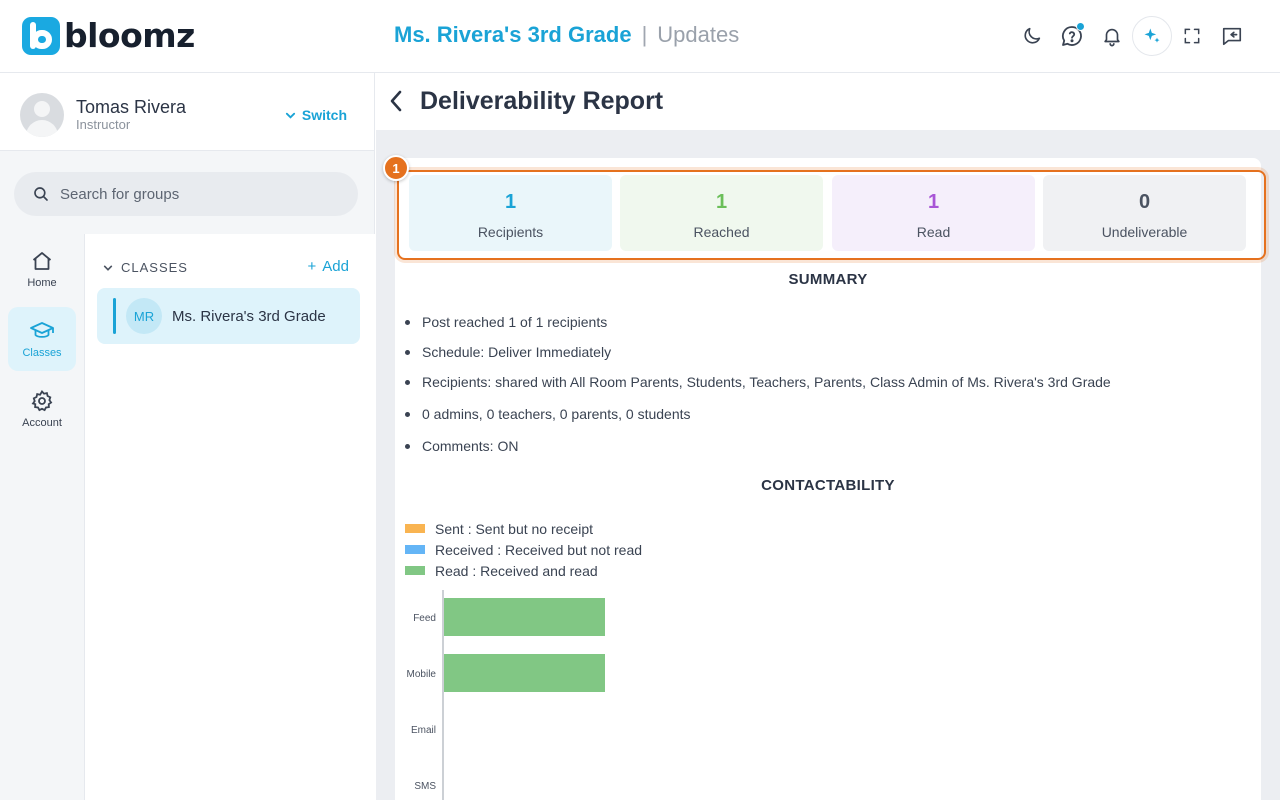 Image resolution: width=1280 pixels, height=800 pixels. Describe the element at coordinates (933, 232) in the screenshot. I see `stat-label: Read` at that location.